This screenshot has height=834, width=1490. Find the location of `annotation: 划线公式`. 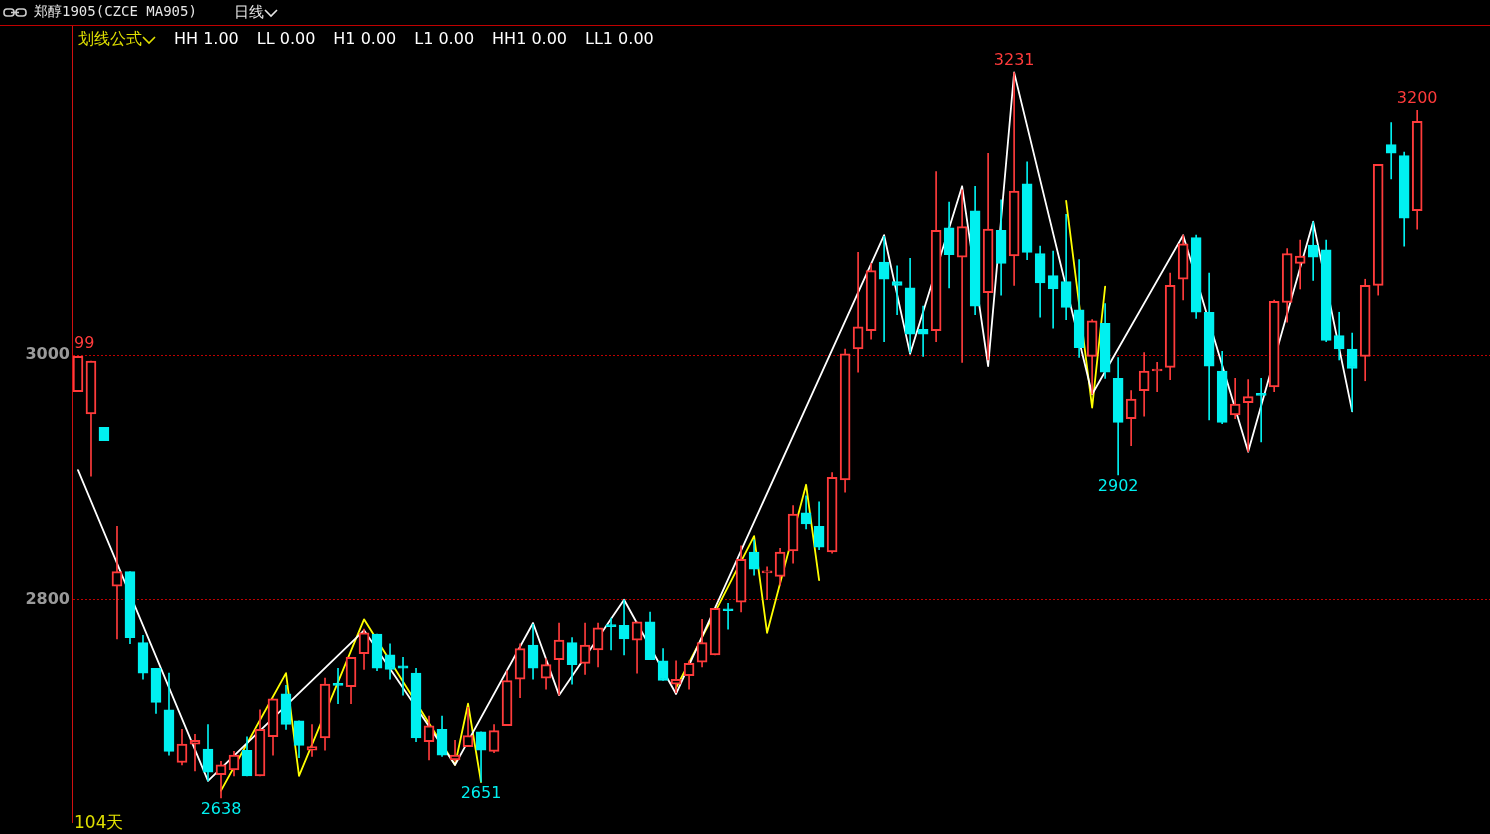

annotation: 划线公式 is located at coordinates (110, 39).